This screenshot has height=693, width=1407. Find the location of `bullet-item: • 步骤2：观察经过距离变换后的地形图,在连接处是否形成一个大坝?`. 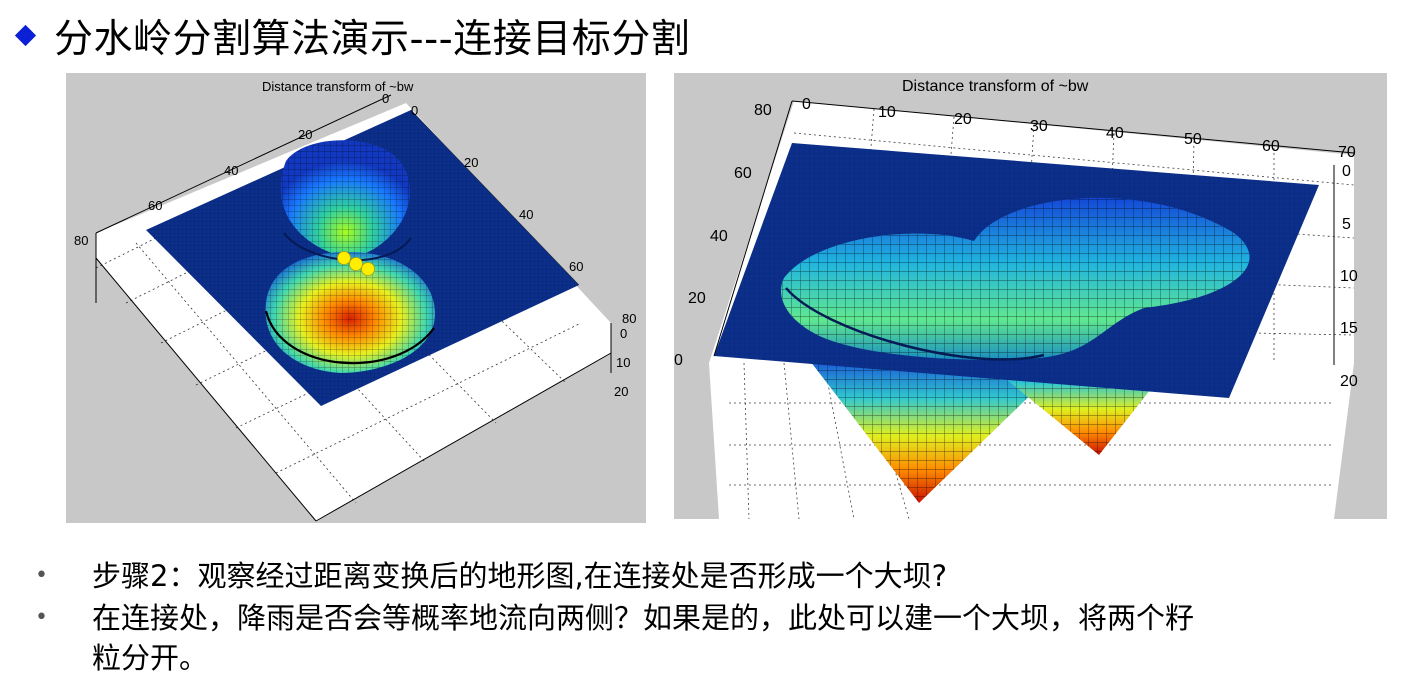

bullet-item: • 步骤2：观察经过距离变换后的地形图,在连接处是否形成一个大坝? is located at coordinates (715, 576).